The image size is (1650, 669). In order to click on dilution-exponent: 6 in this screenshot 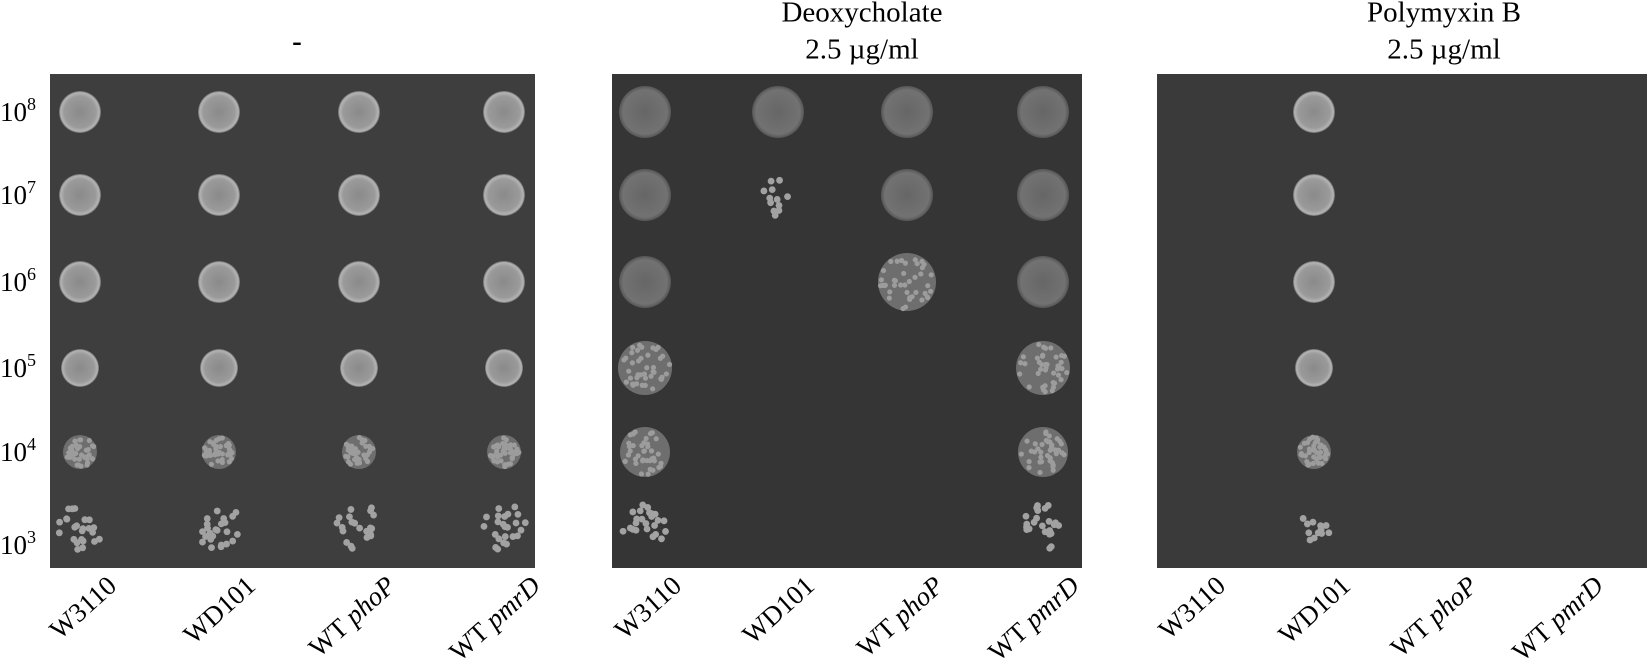, I will do `click(31, 274)`.